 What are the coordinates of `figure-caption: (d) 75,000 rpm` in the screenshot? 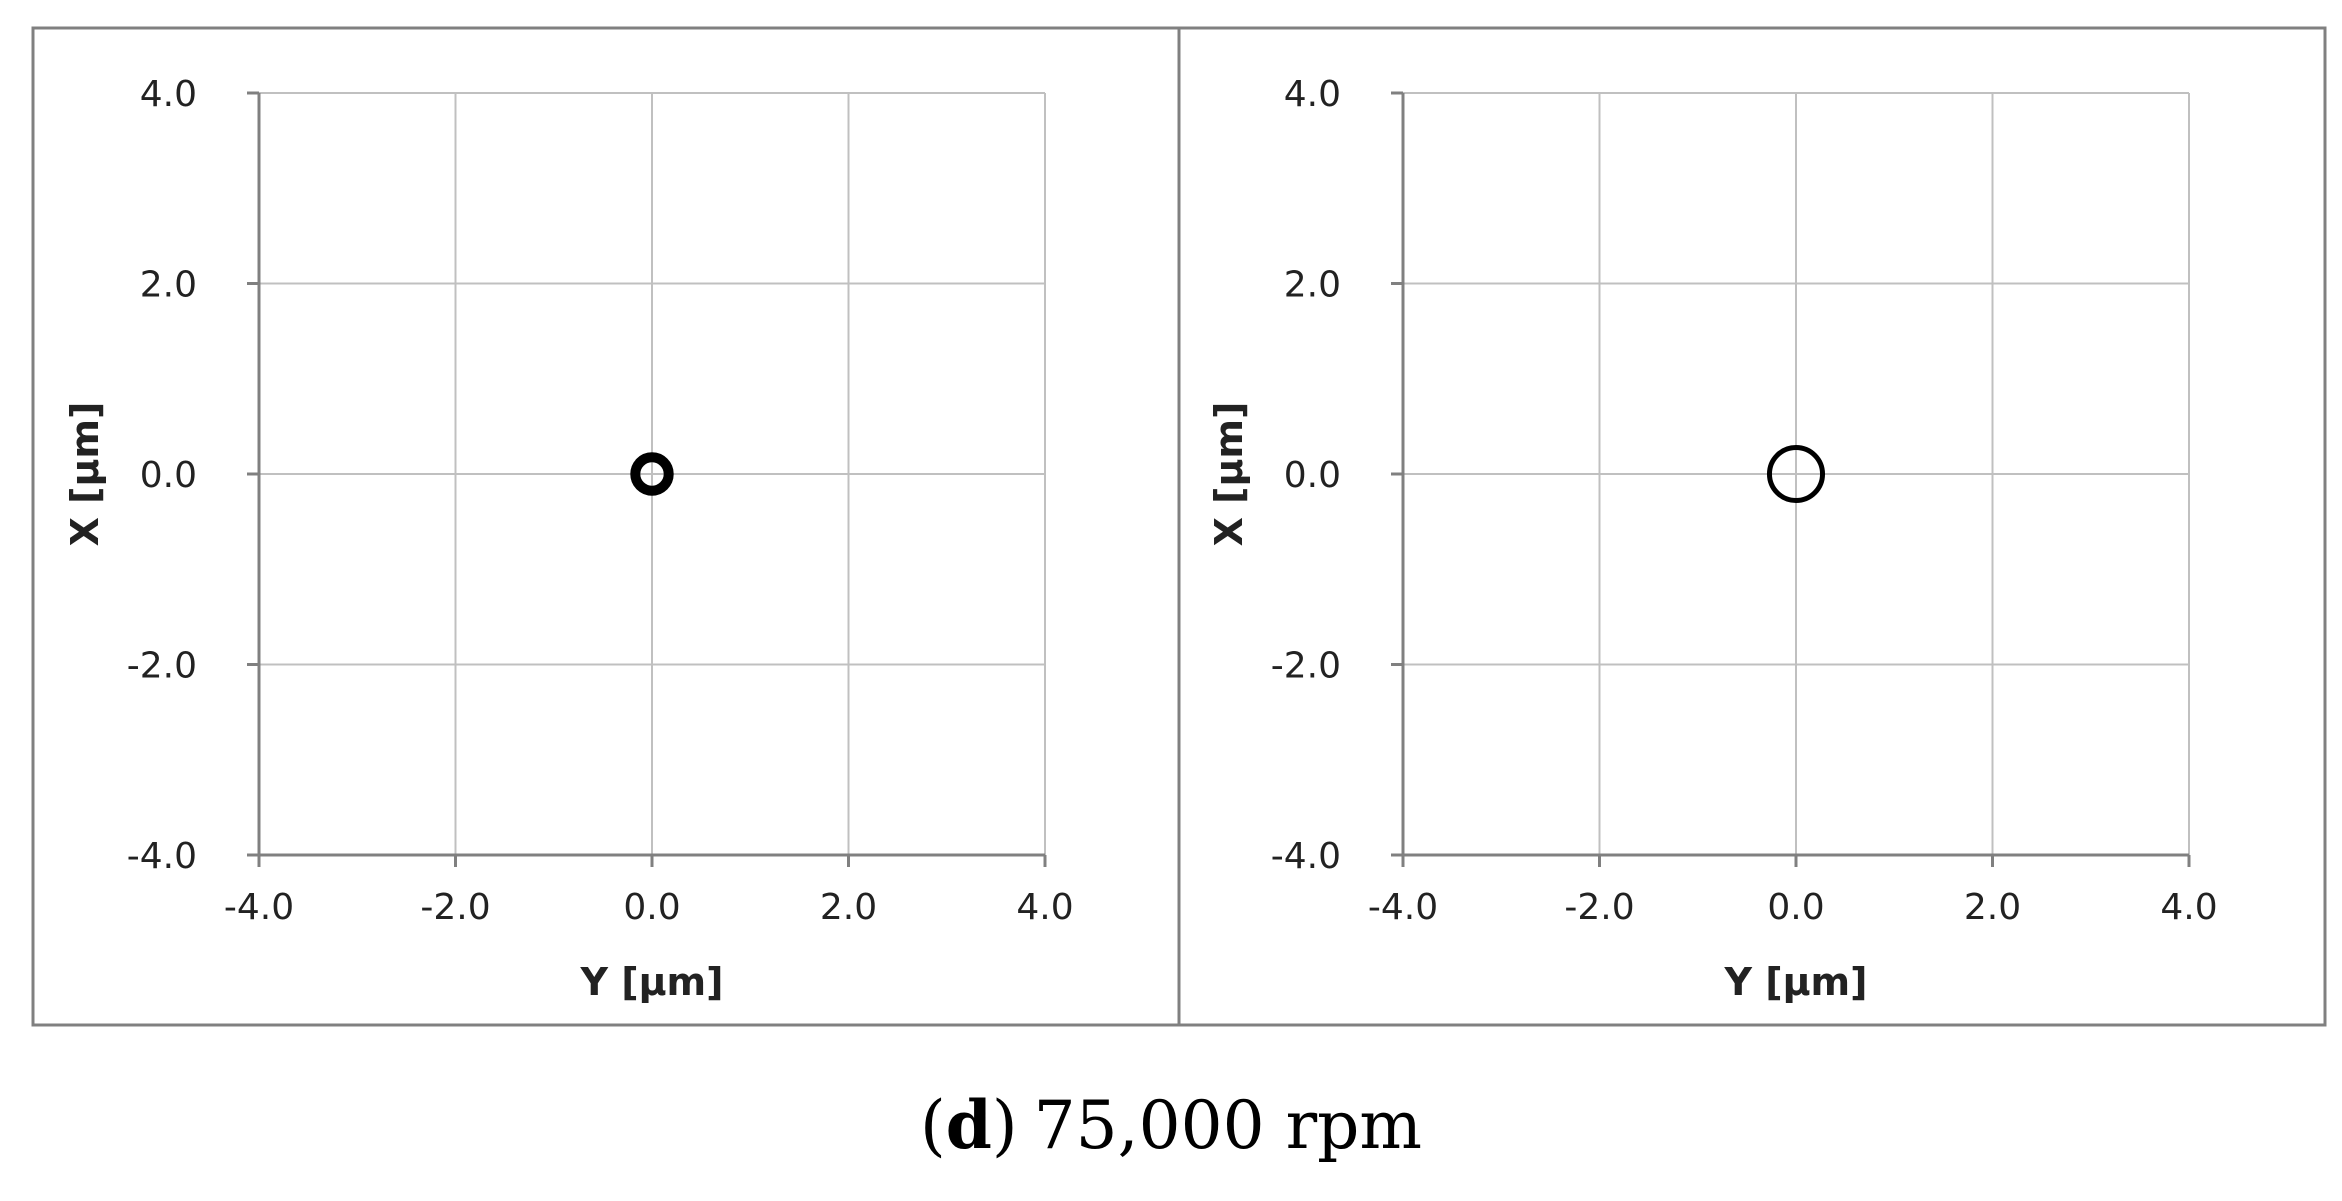 It's located at (1171, 1125).